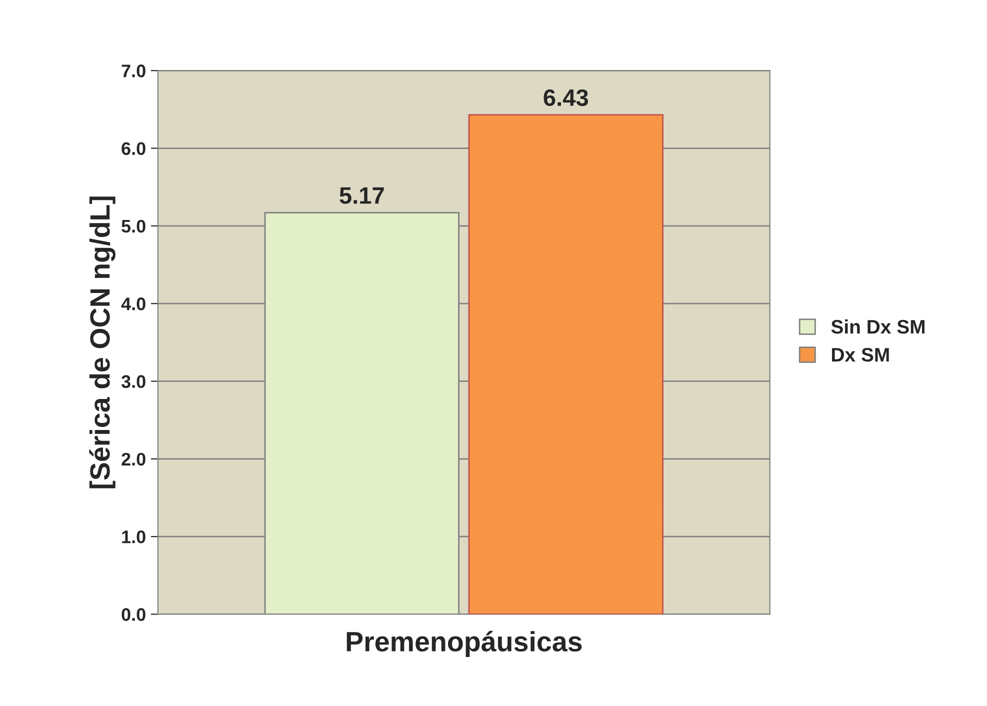 This screenshot has width=987, height=706. Describe the element at coordinates (134, 148) in the screenshot. I see `y-tick-label: 6.0` at that location.